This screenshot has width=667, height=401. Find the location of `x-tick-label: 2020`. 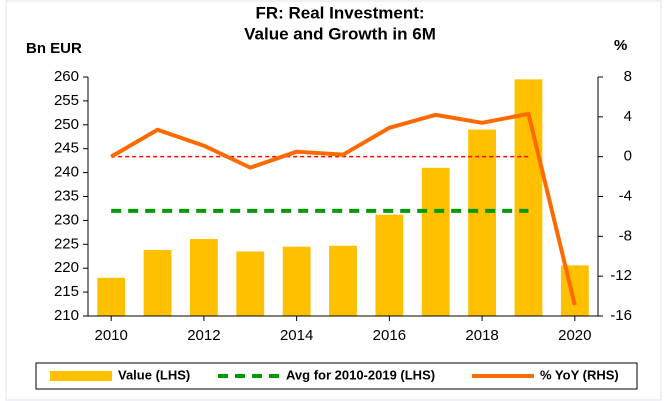

x-tick-label: 2020 is located at coordinates (574, 335).